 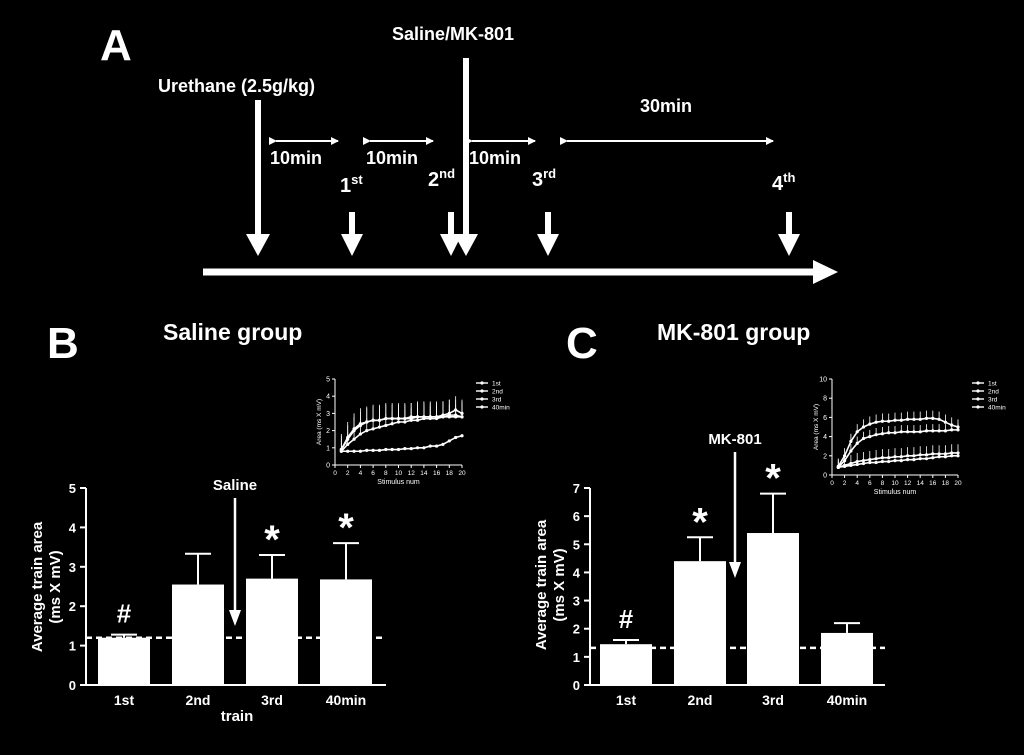 I want to click on interval-label-3: 10min, so click(x=495, y=158).